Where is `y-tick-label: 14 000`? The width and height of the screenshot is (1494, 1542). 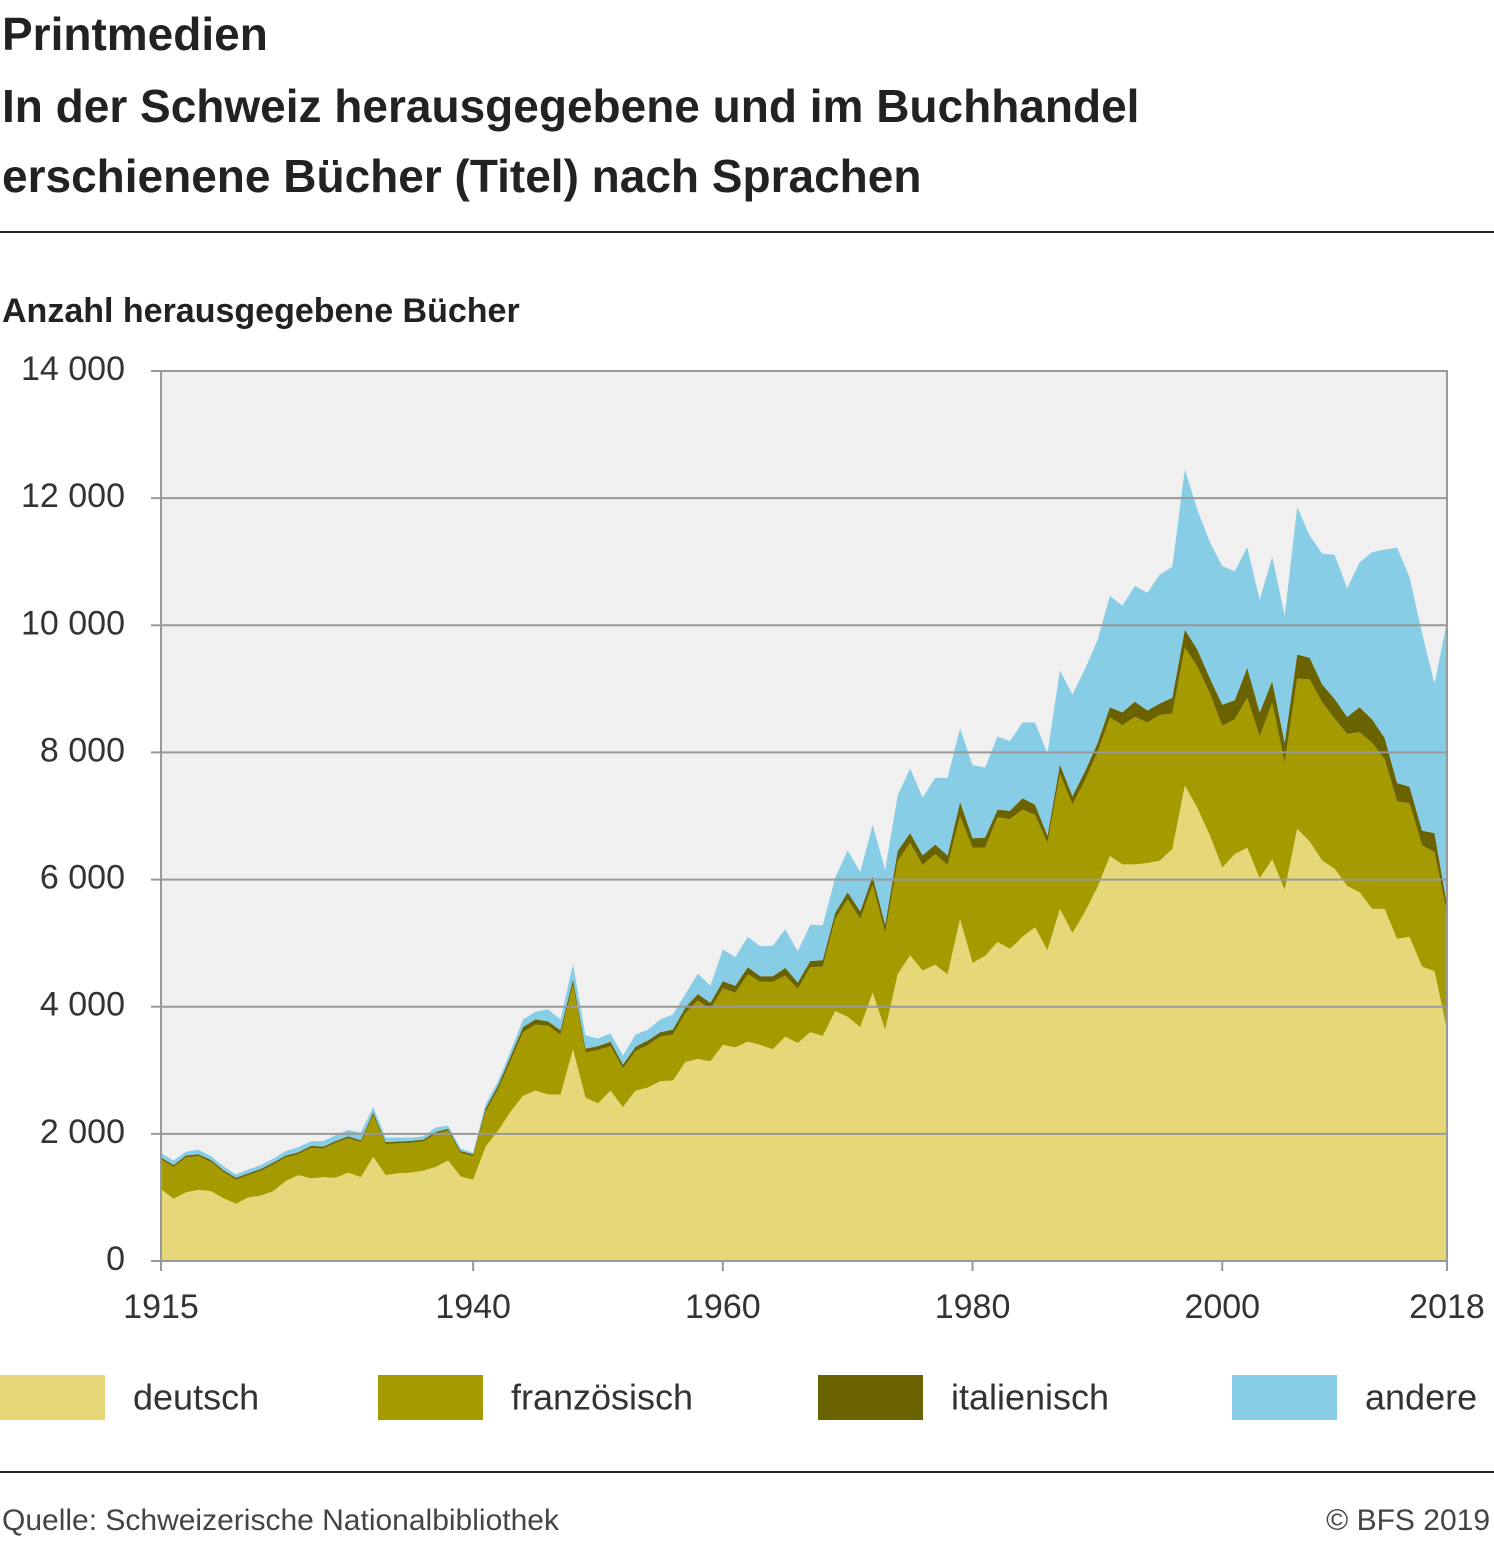
y-tick-label: 14 000 is located at coordinates (73, 369).